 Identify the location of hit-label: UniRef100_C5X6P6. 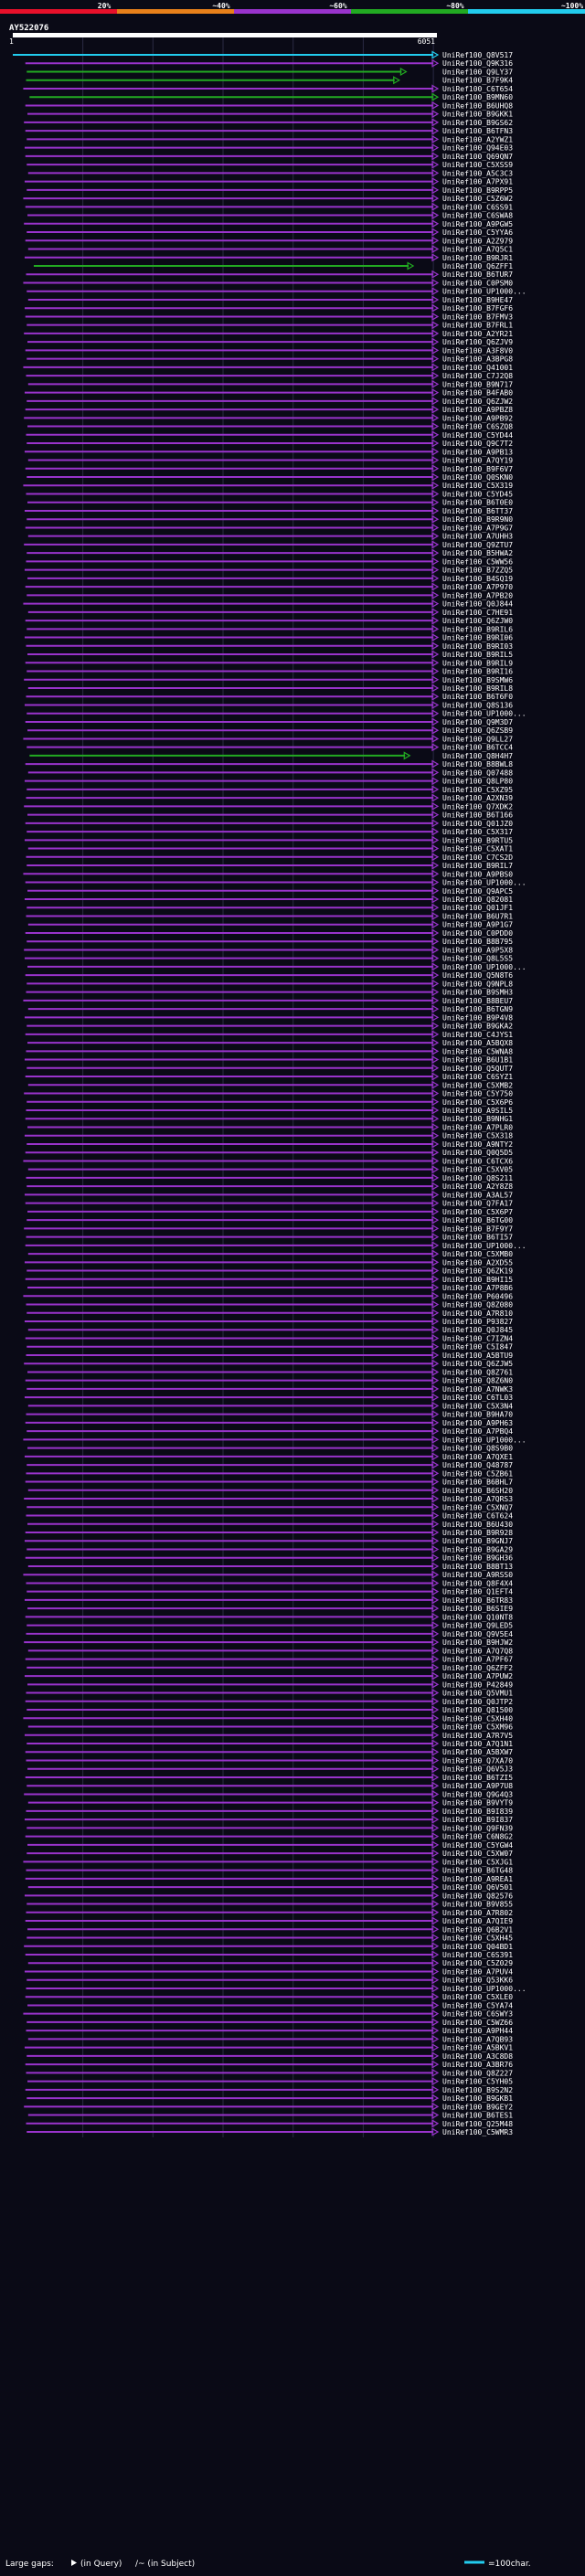
(478, 1102).